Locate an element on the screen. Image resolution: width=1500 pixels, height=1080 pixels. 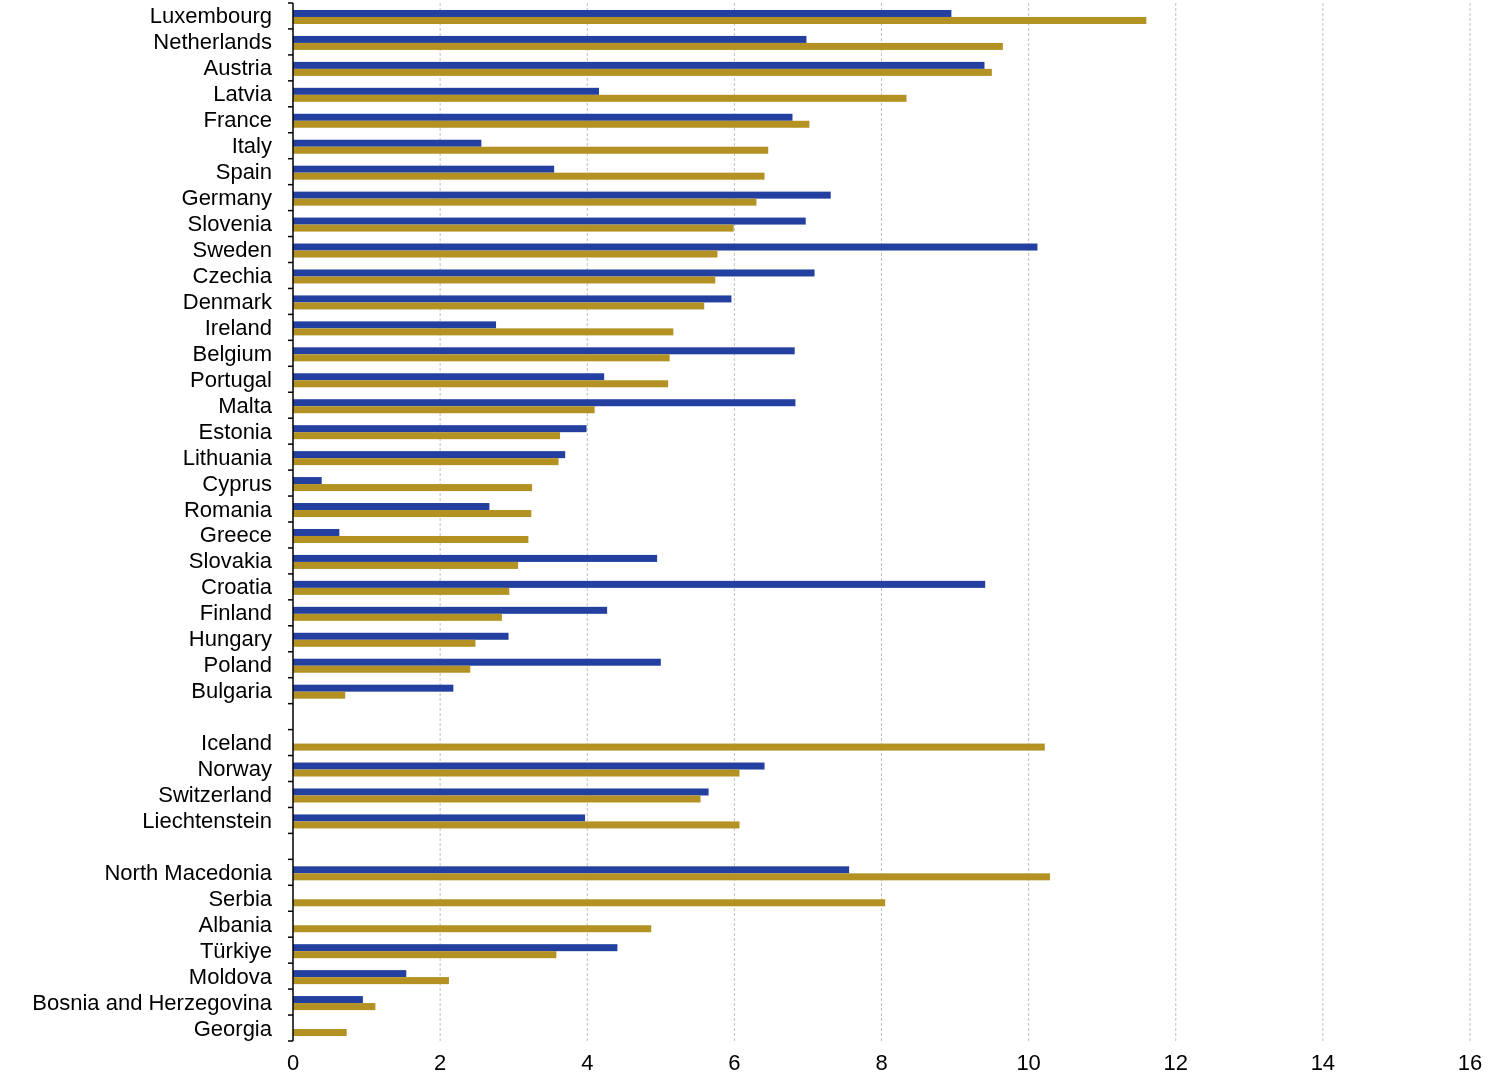
y-tick-label: Austria is located at coordinates (238, 68).